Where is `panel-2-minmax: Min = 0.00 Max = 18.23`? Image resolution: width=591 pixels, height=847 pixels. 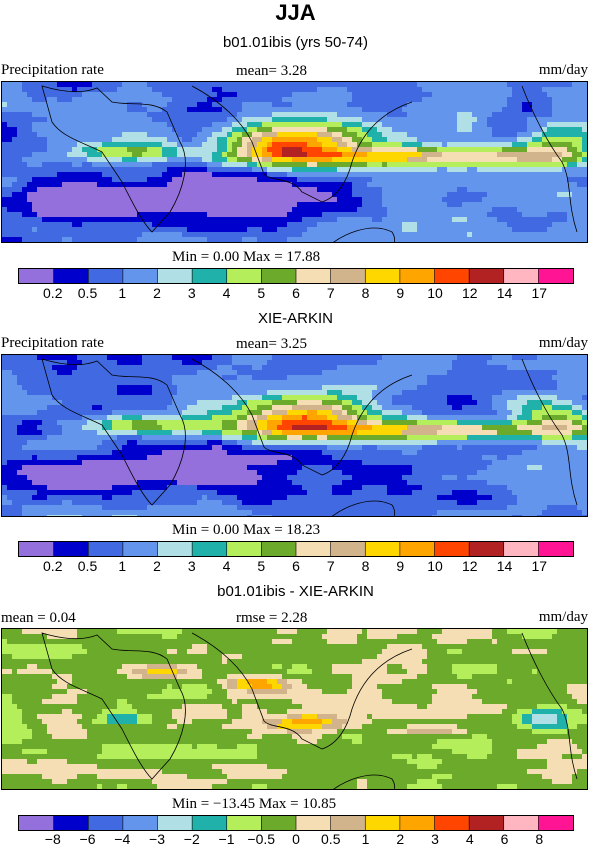
panel-2-minmax: Min = 0.00 Max = 18.23 is located at coordinates (246, 530).